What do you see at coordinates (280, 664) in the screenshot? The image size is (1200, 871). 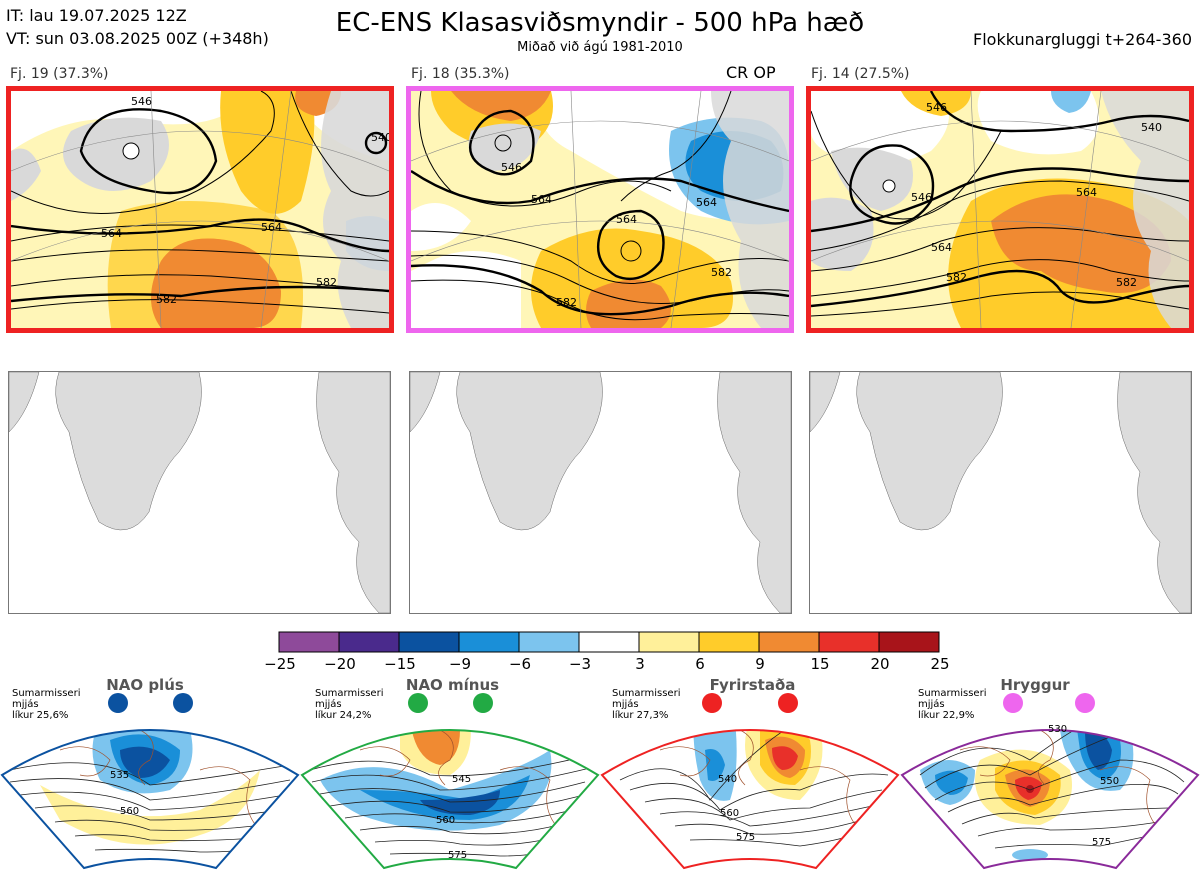 I see `colorbar-tick: −25` at bounding box center [280, 664].